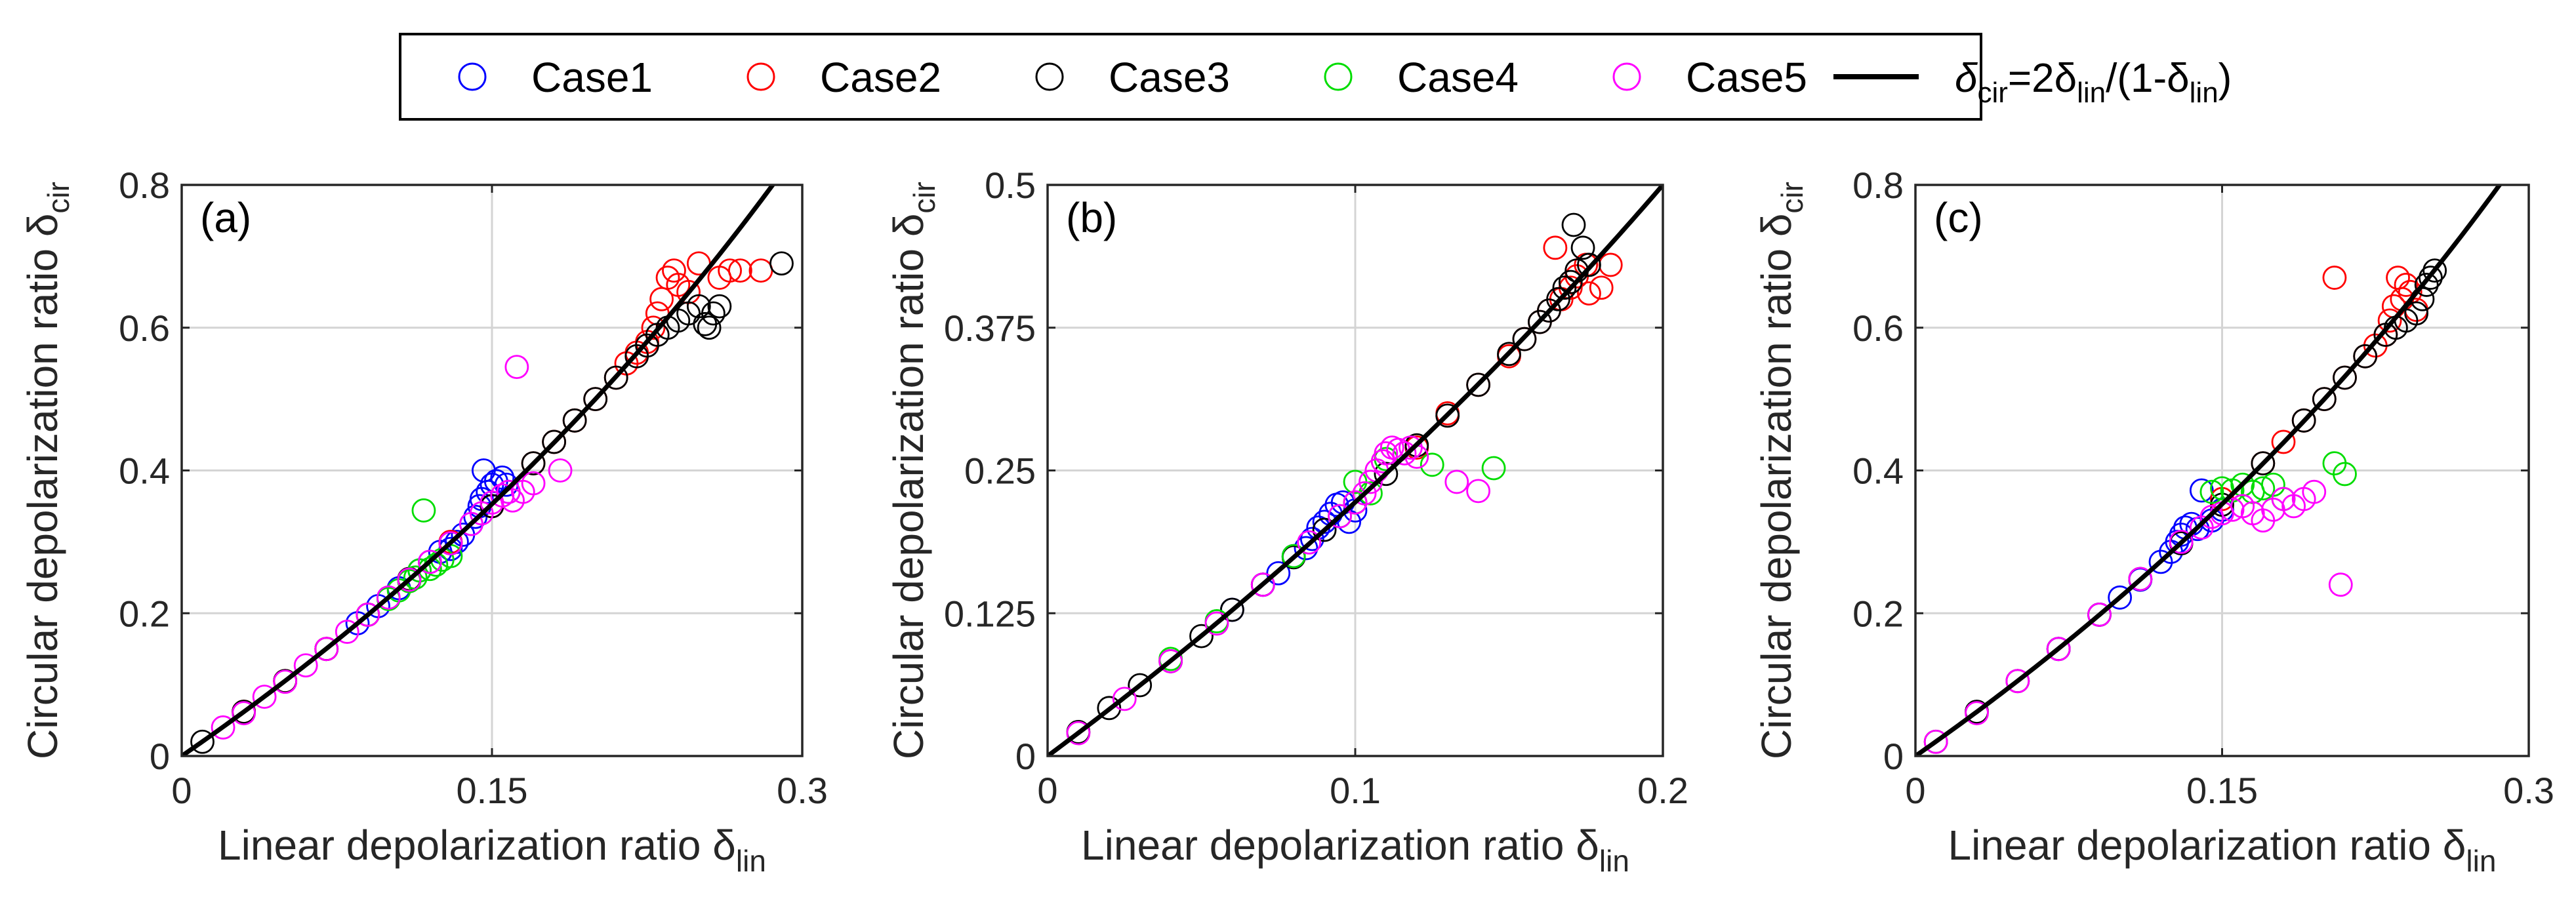 The image size is (2576, 916). I want to click on panel-label: (a), so click(225, 218).